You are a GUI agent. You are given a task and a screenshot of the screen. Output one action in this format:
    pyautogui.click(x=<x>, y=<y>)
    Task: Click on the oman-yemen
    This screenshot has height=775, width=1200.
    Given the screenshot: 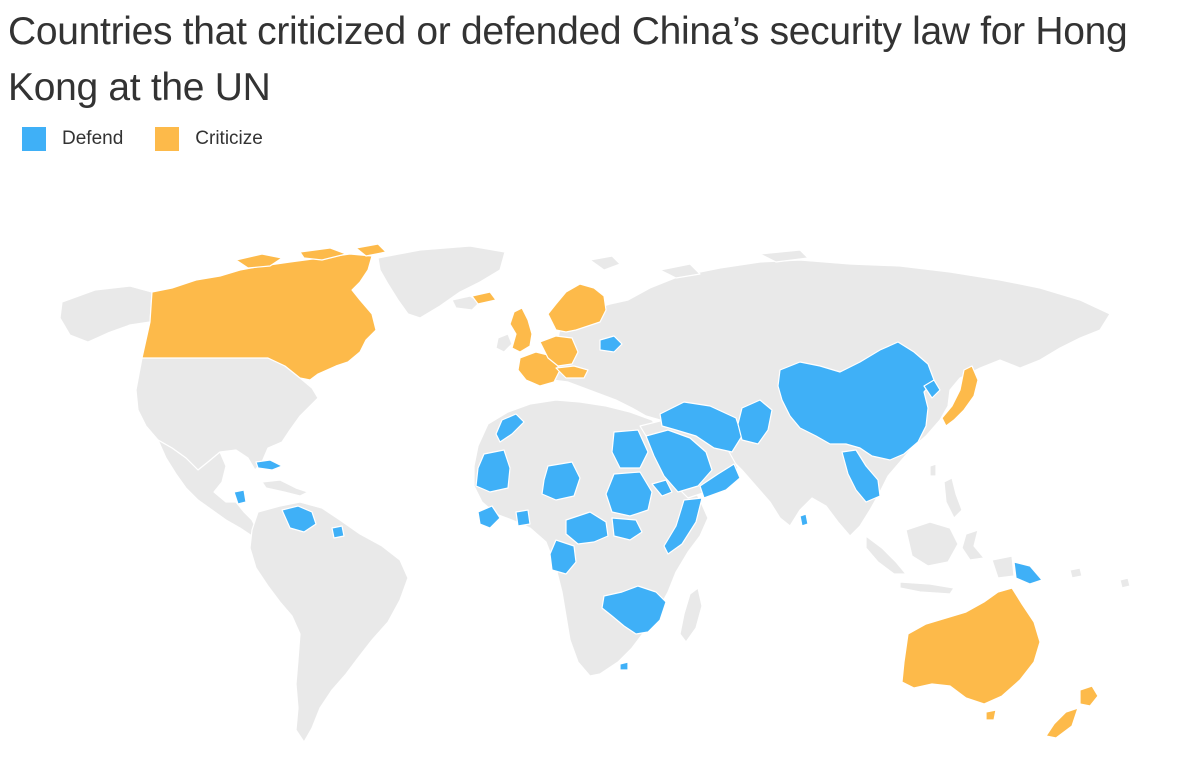 What is the action you would take?
    pyautogui.click(x=720, y=481)
    